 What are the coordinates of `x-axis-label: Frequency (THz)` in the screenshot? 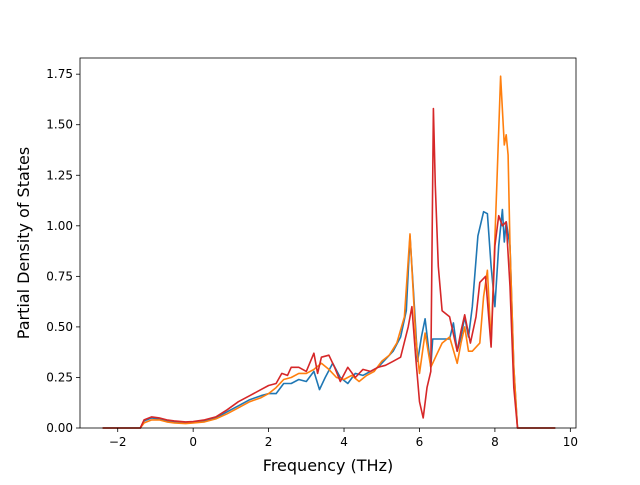 It's located at (328, 465).